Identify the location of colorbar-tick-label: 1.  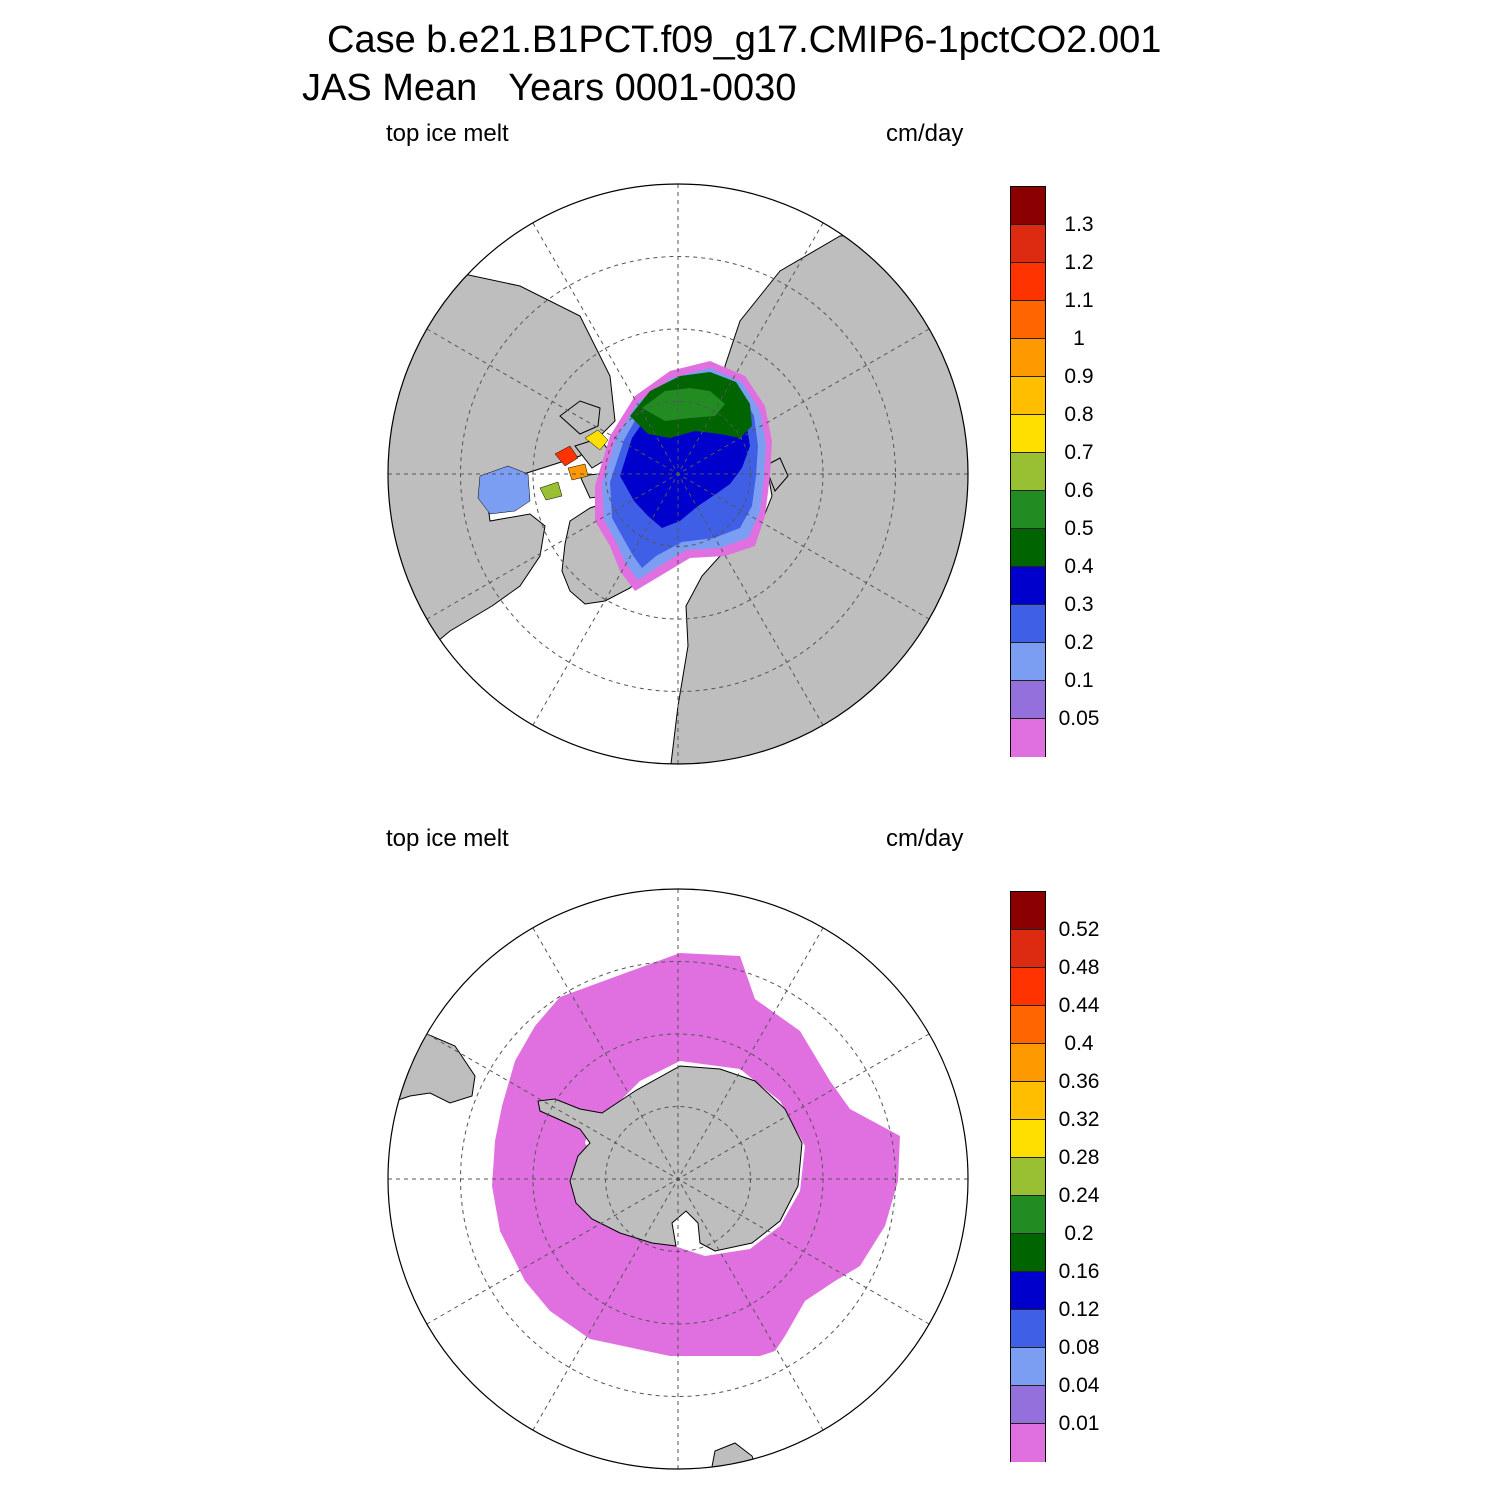
(1079, 338).